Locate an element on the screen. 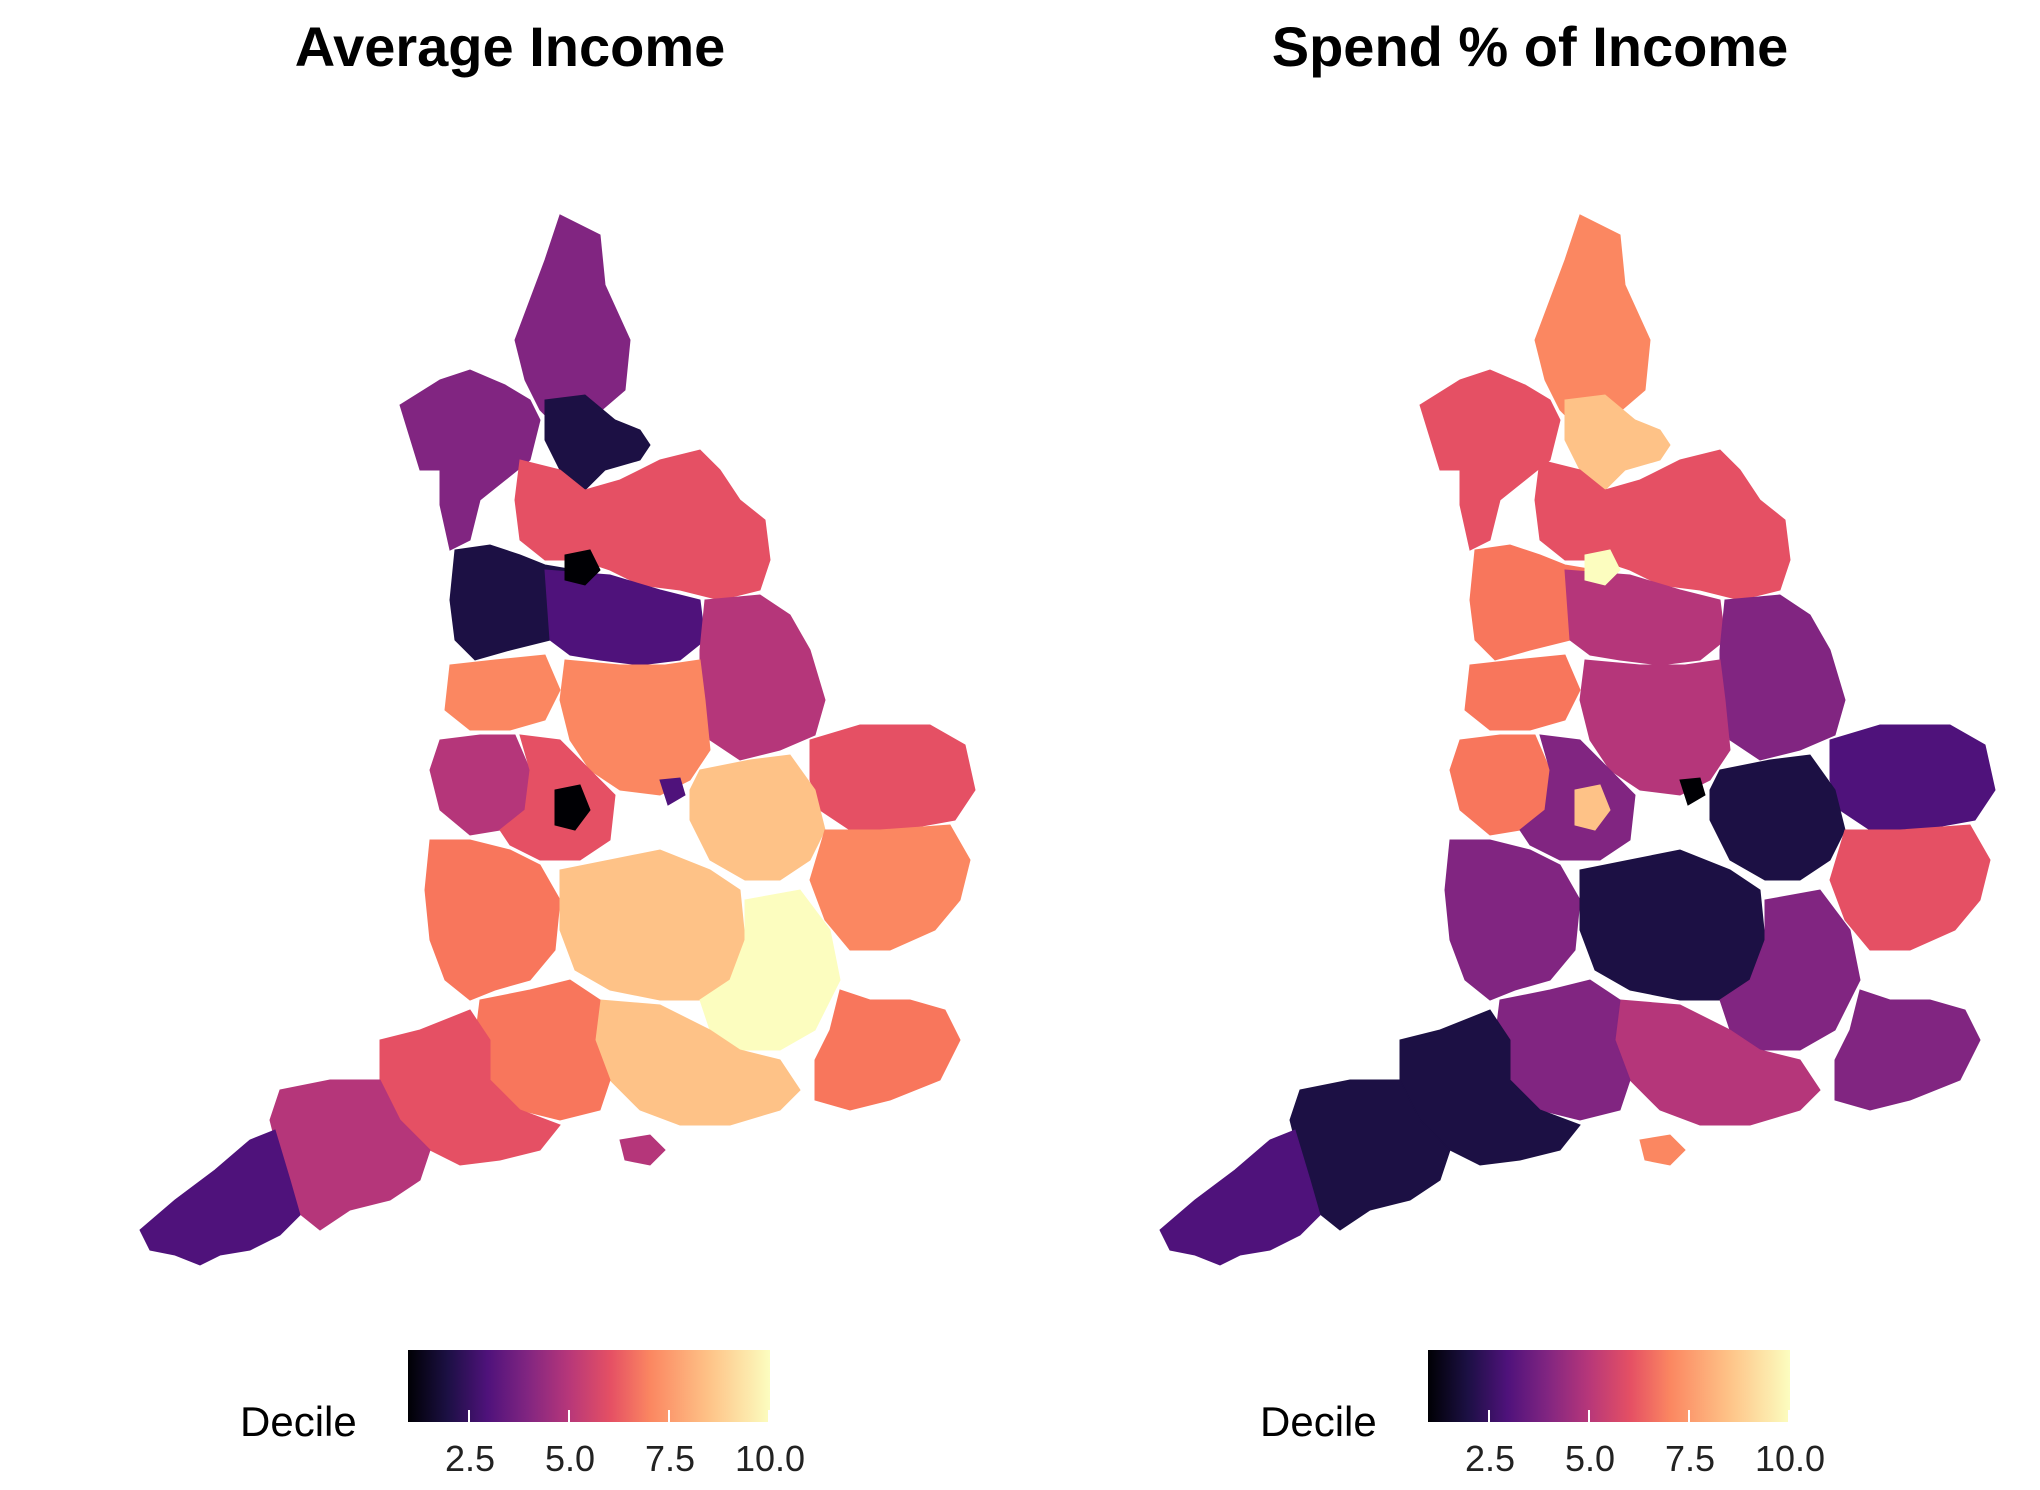 This screenshot has width=2040, height=1490. panel-title: Average Income is located at coordinates (510, 46).